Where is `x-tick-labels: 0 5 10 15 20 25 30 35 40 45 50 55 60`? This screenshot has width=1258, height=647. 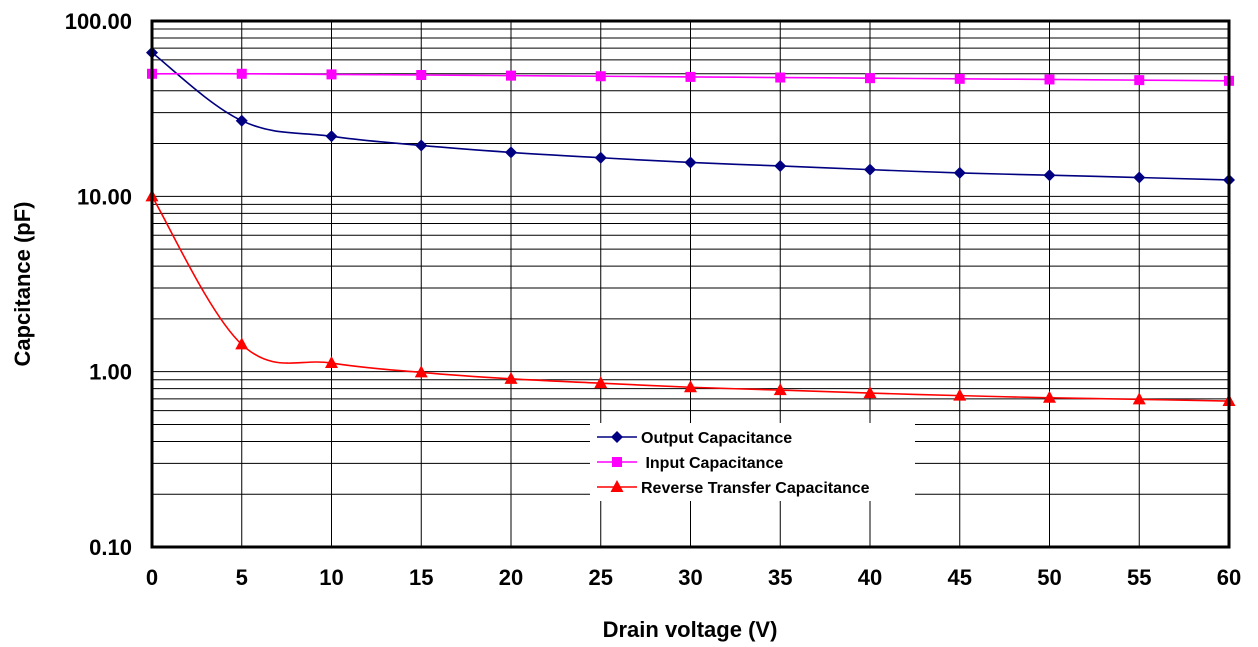
x-tick-labels: 0 5 10 15 20 25 30 35 40 45 50 55 60 is located at coordinates (693, 577).